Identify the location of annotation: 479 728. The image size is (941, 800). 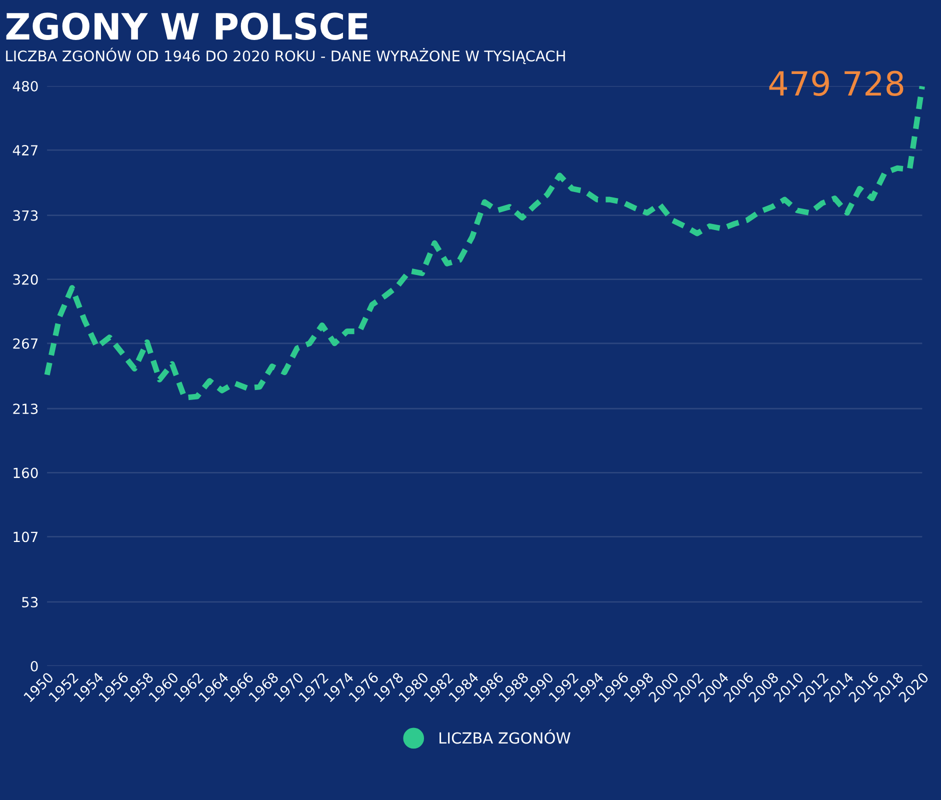
(836, 83).